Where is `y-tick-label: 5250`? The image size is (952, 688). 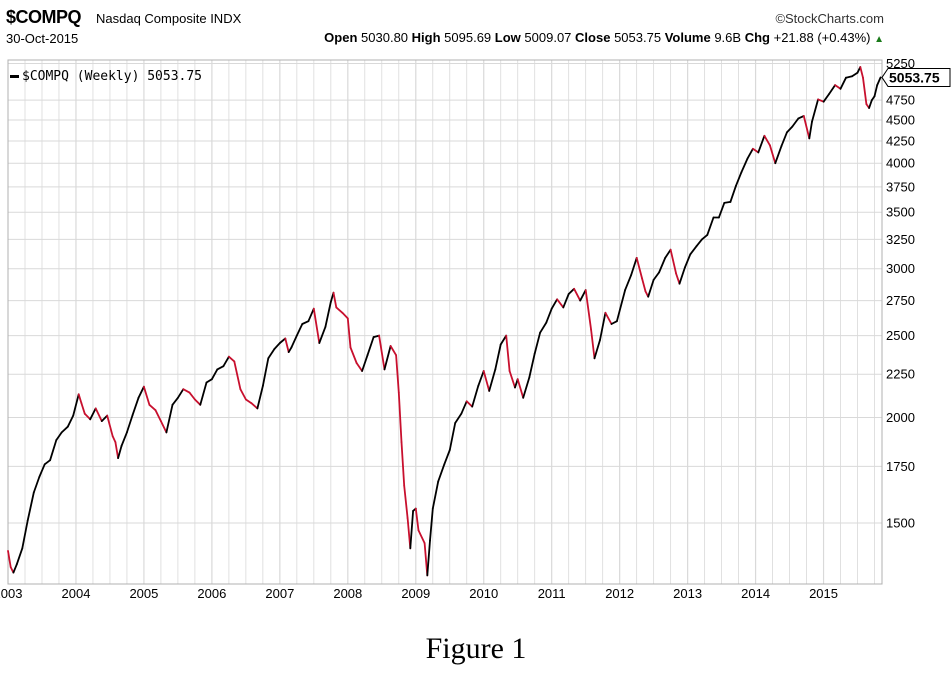
y-tick-label: 5250 is located at coordinates (900, 63).